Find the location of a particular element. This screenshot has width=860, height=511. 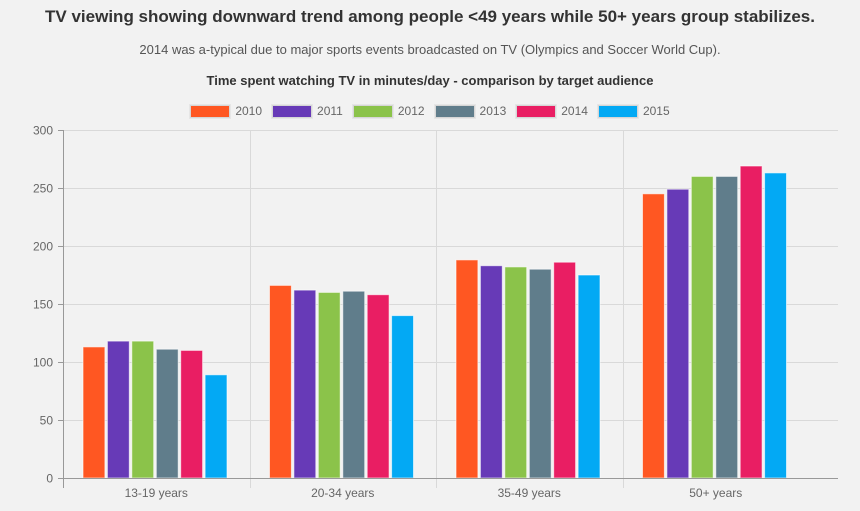

bar-2015-50-years is located at coordinates (775, 325).